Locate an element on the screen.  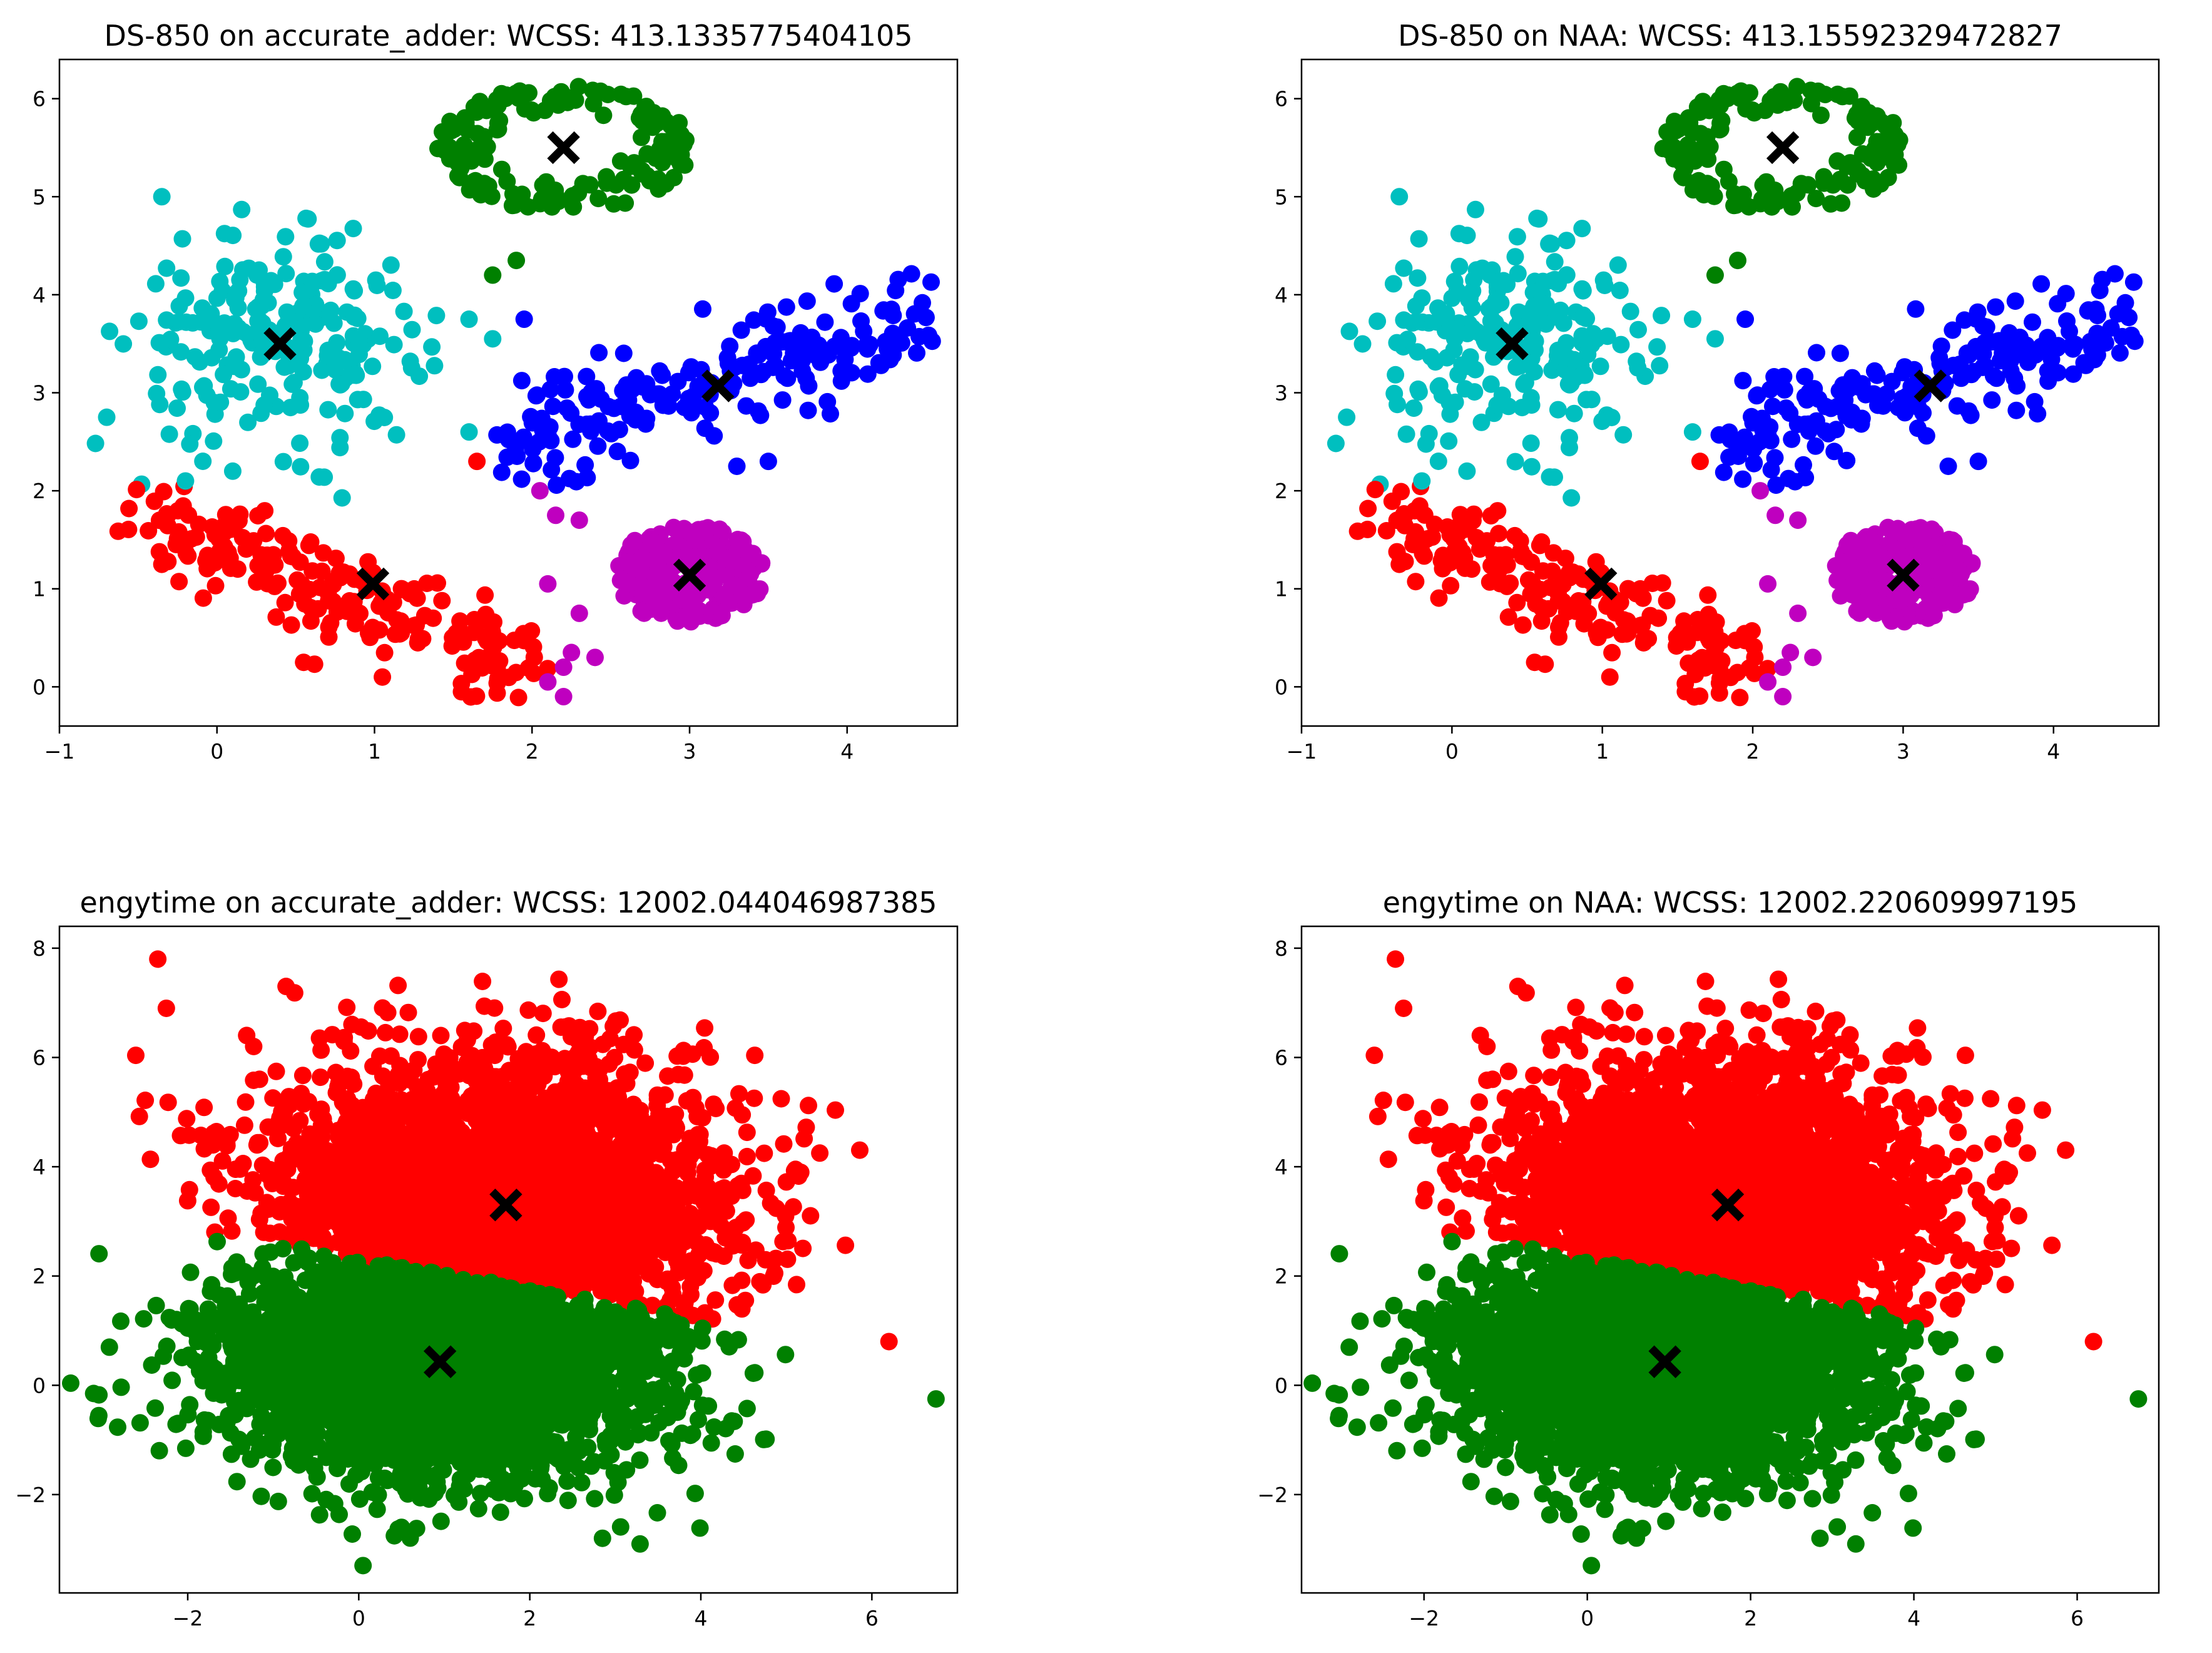
centroid-marker is located at coordinates (1782, 147).